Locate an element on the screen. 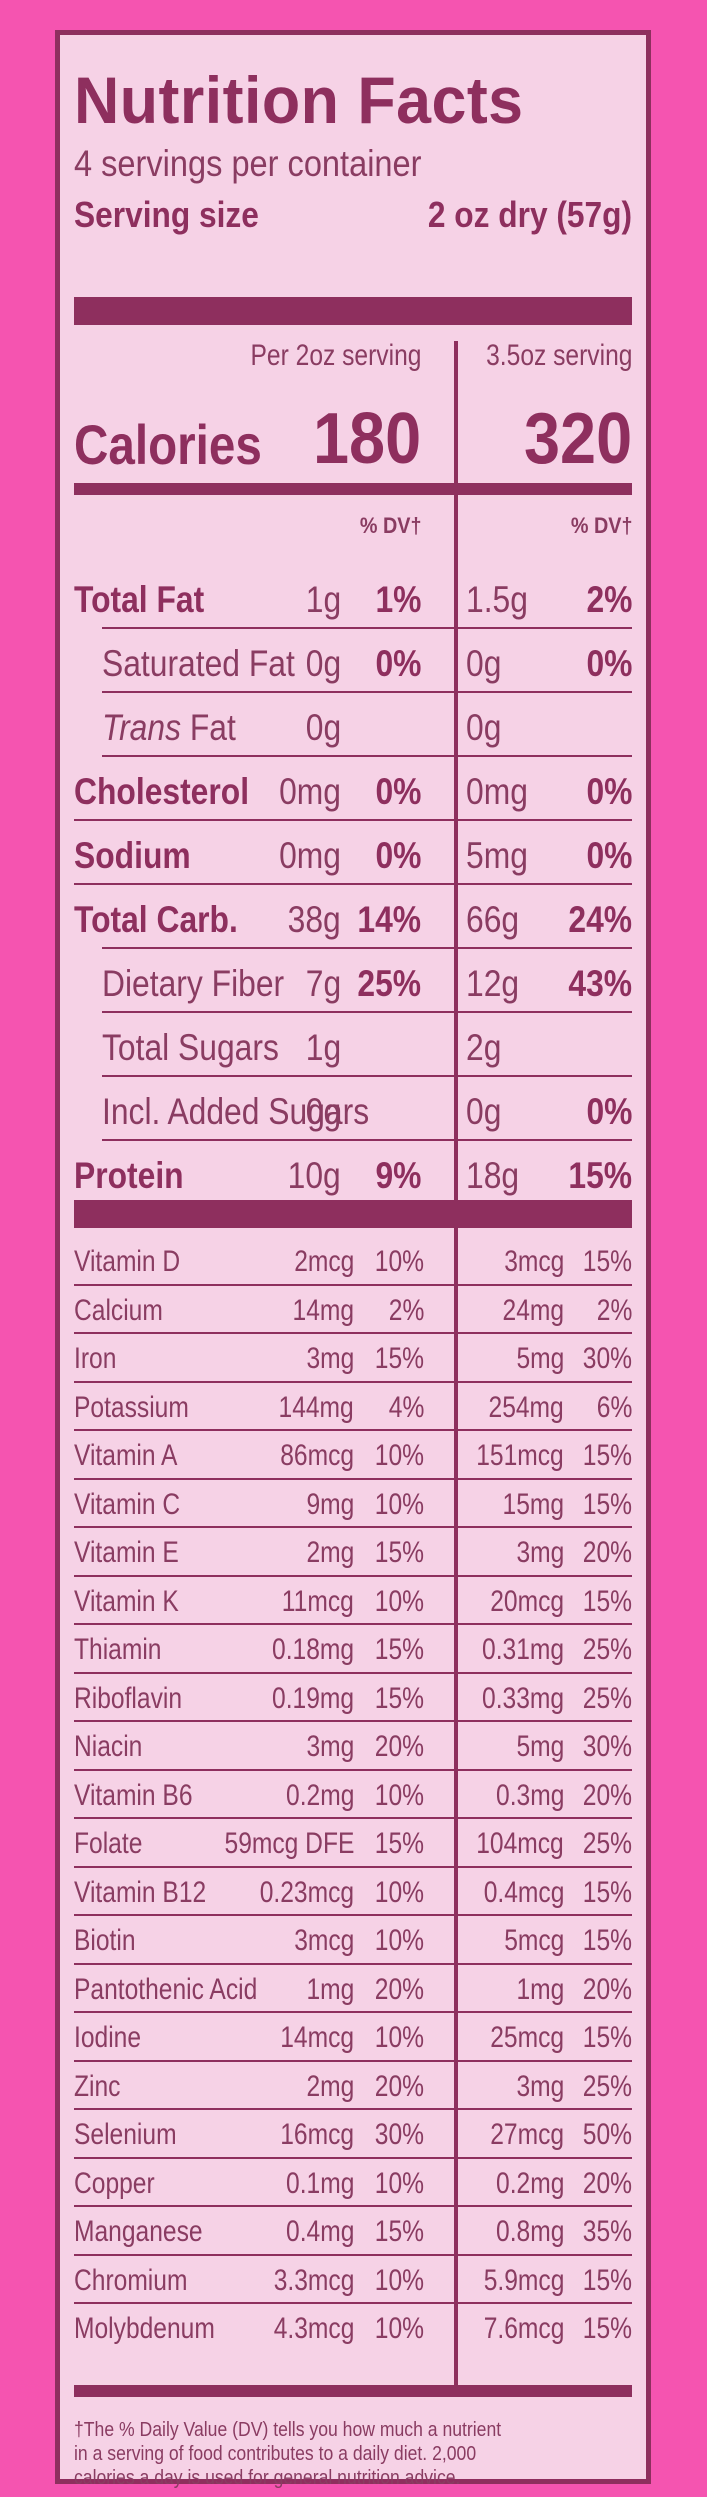  amount-col2: 24mg is located at coordinates (533, 1310).